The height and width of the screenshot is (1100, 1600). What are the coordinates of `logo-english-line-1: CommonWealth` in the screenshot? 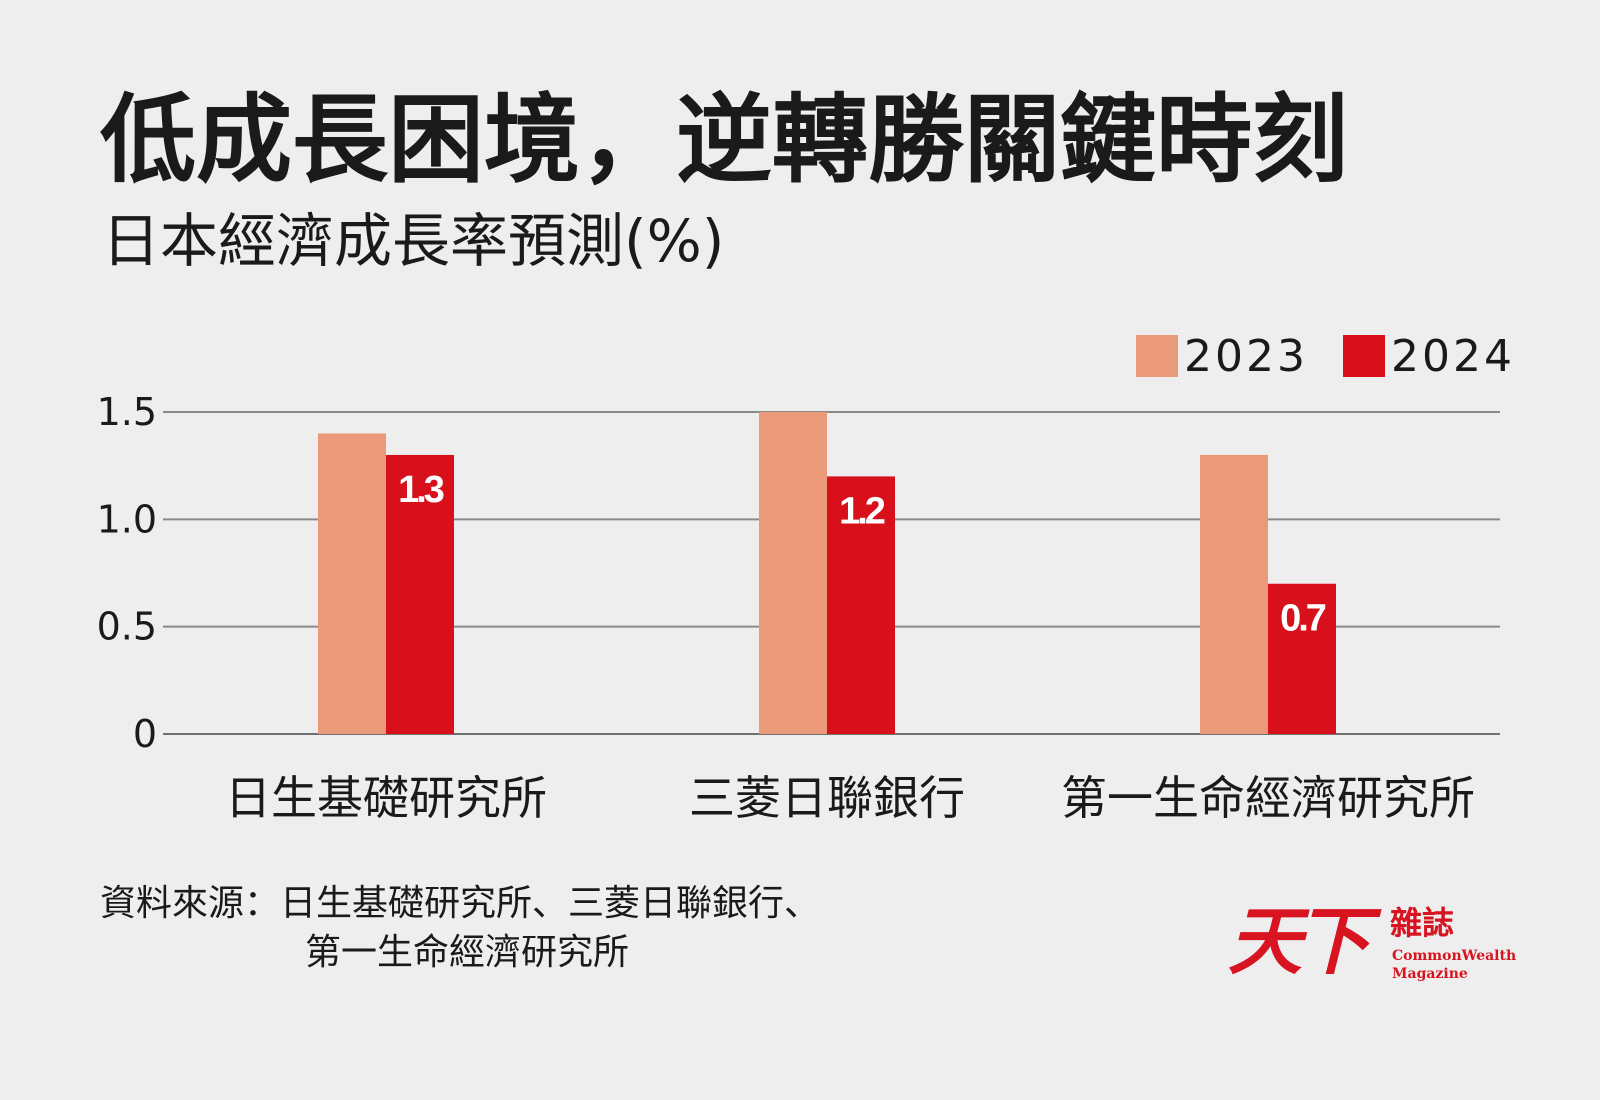 It's located at (1454, 956).